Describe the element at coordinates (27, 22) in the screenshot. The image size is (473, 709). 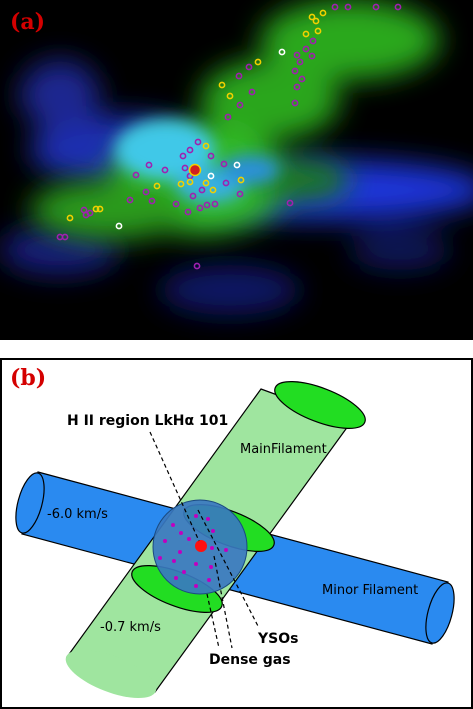
I see `panel-a-label: (a)` at that location.